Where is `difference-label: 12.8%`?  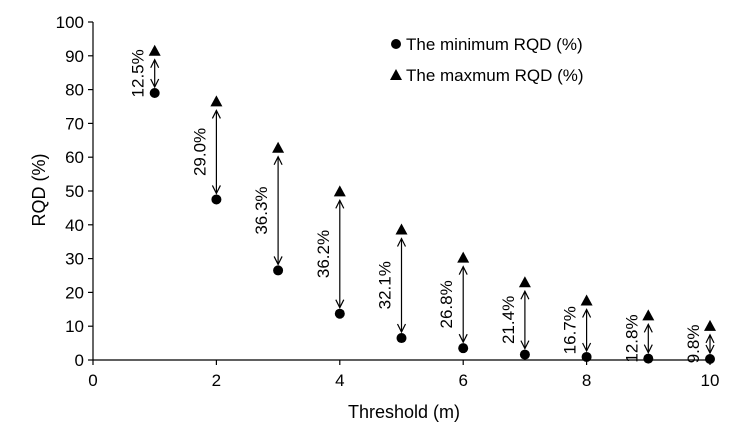 difference-label: 12.8% is located at coordinates (631, 338).